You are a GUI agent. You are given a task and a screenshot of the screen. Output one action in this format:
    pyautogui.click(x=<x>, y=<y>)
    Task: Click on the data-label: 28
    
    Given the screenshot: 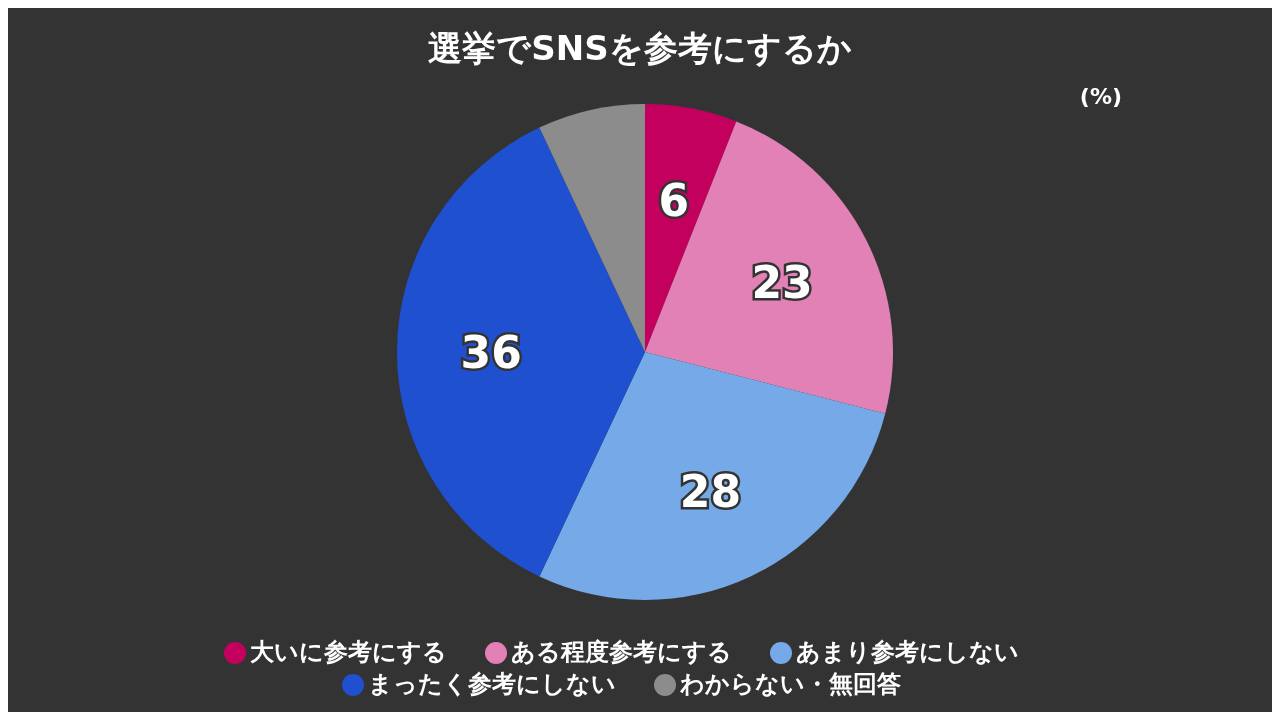 What is the action you would take?
    pyautogui.click(x=710, y=491)
    